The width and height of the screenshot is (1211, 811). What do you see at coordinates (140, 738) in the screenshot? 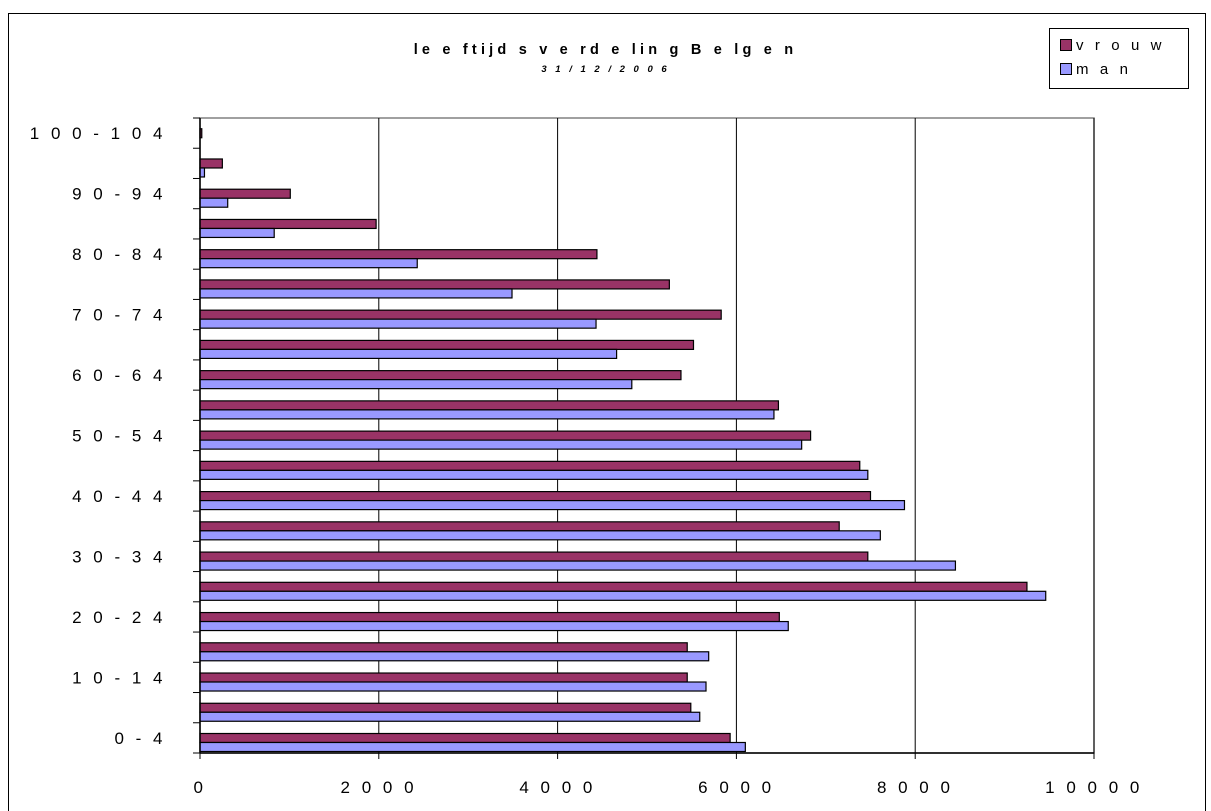
I see `y-tick-label: 0 - 4` at bounding box center [140, 738].